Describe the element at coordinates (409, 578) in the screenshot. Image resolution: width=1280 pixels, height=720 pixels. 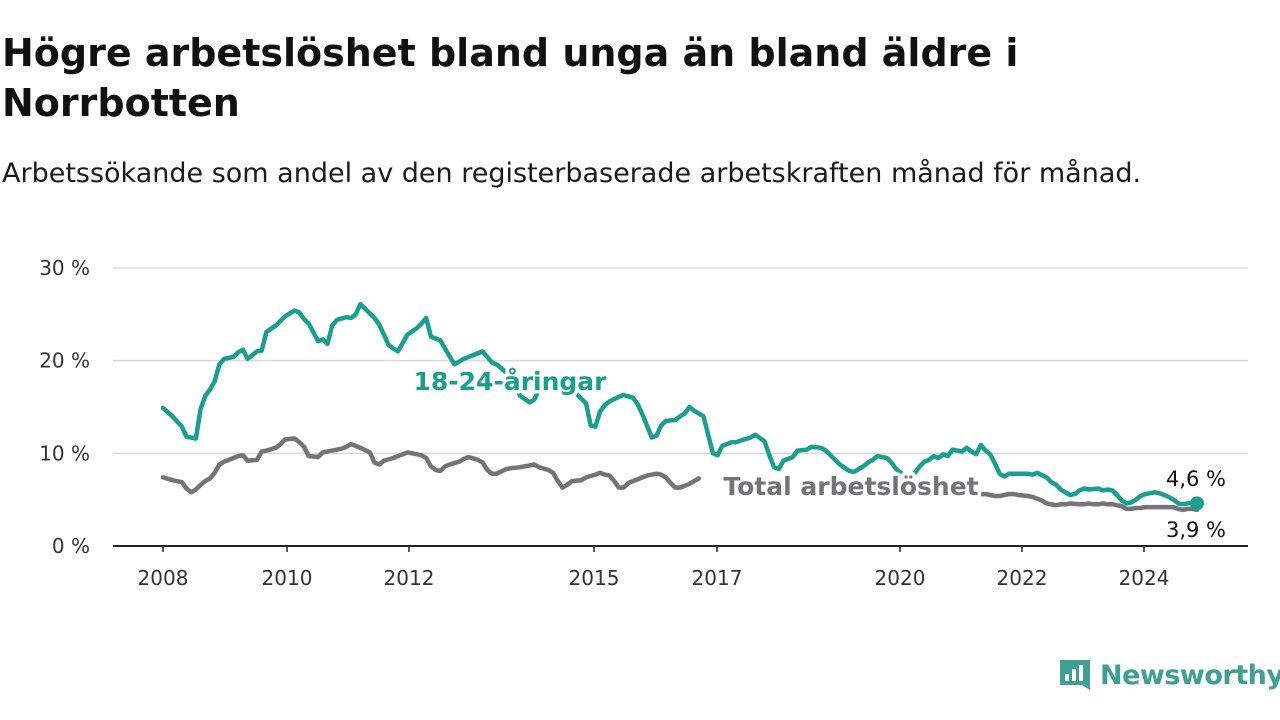
I see `x-tick-label: 2012` at that location.